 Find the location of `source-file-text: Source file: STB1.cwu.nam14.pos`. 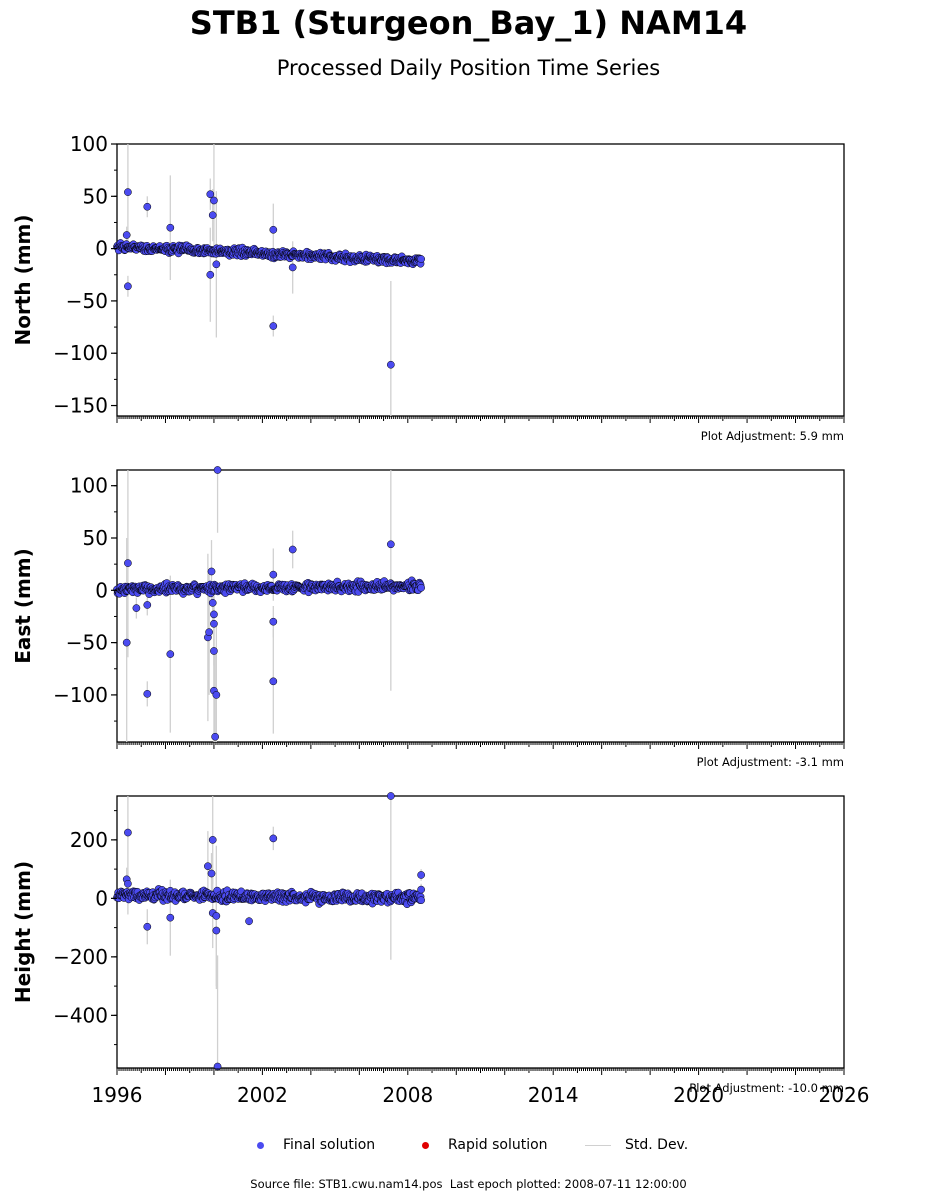

source-file-text: Source file: STB1.cwu.nam14.pos is located at coordinates (346, 1184).